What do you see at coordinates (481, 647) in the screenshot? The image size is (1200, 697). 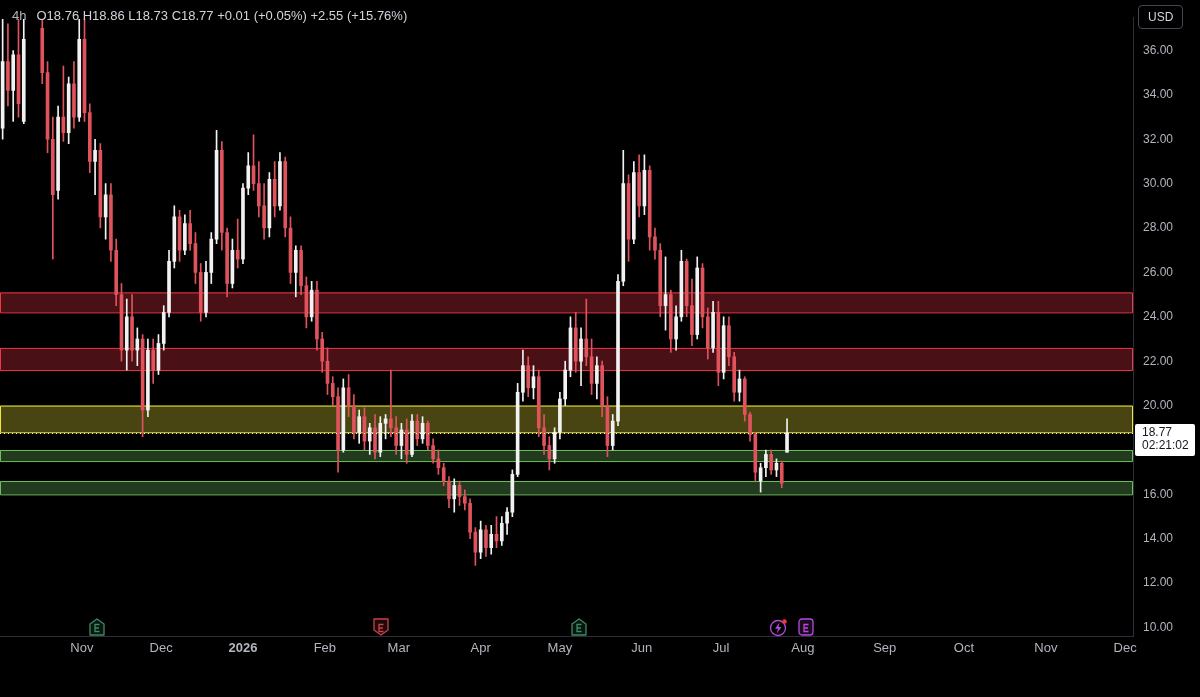 I see `x-tick-label: Apr` at bounding box center [481, 647].